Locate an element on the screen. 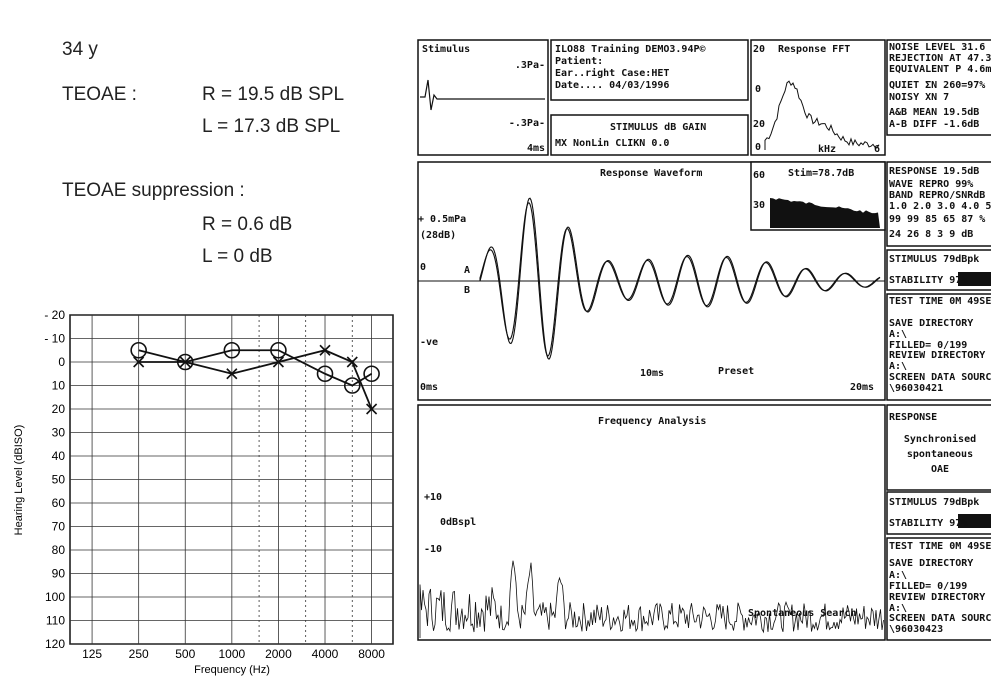  y-tick-label: 20 is located at coordinates (59, 409).